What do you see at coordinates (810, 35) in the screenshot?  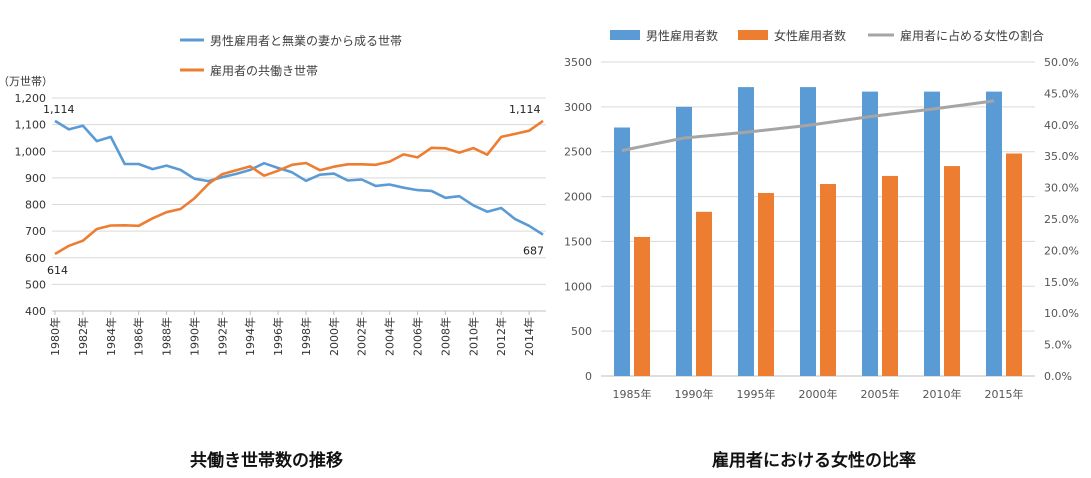 I see `legend-label-female-employees: 女性雇用者数` at bounding box center [810, 35].